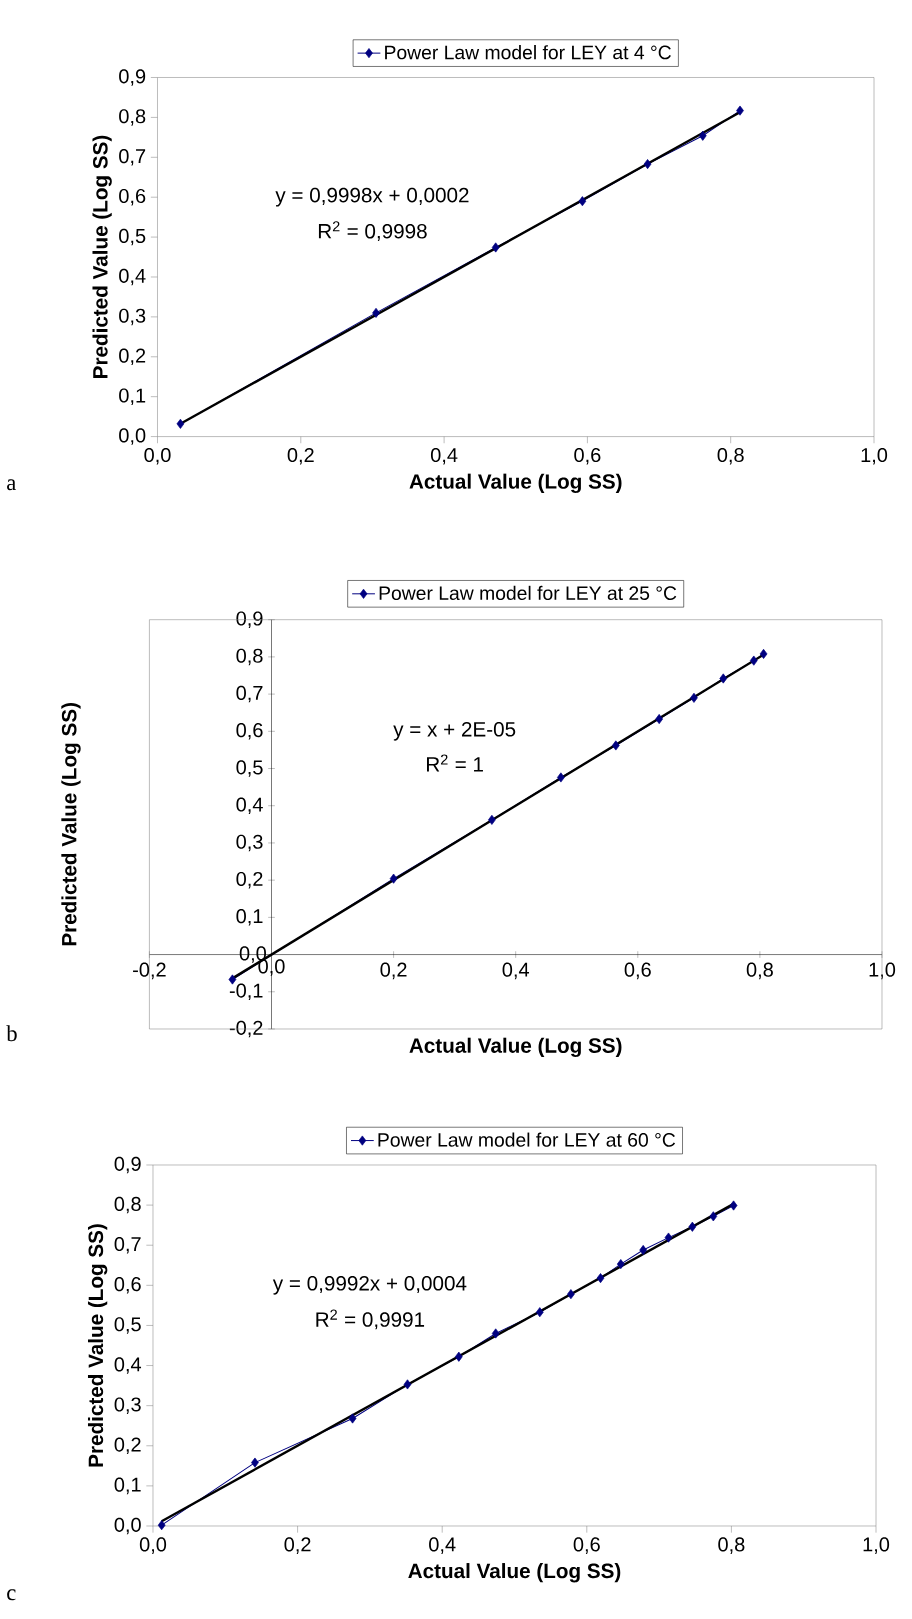 The height and width of the screenshot is (1619, 912). What do you see at coordinates (370, 1319) in the screenshot?
I see `annotation: R$^{2}$ = 0,9991` at bounding box center [370, 1319].